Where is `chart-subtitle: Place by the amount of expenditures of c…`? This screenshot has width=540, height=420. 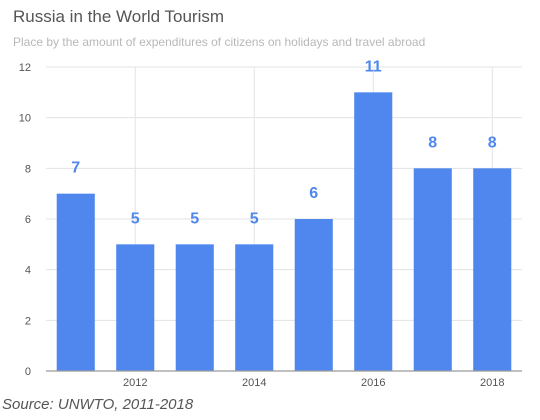 chart-subtitle: Place by the amount of expenditures of c… is located at coordinates (219, 42).